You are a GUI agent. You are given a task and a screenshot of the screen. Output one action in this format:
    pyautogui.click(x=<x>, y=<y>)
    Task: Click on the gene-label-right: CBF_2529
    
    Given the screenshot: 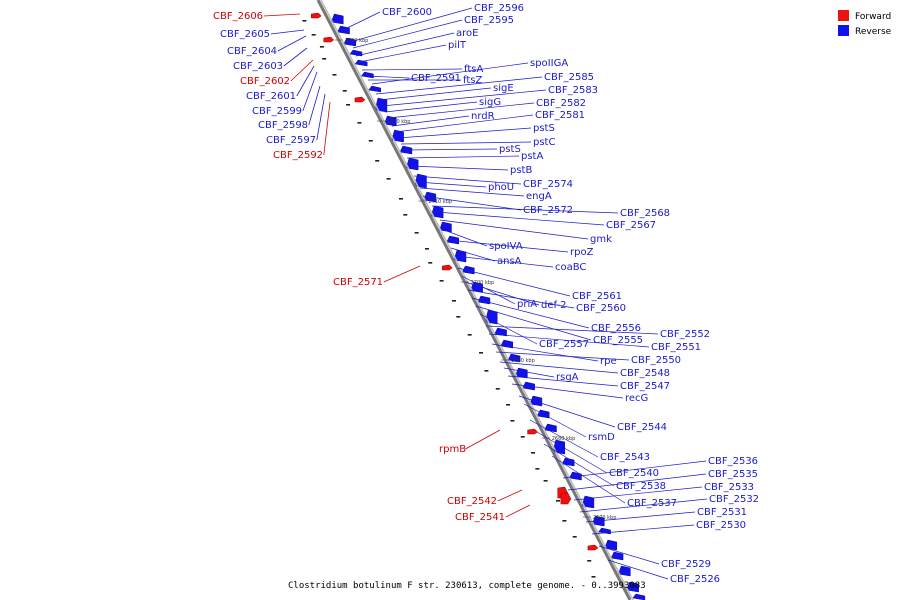 What is the action you would take?
    pyautogui.click(x=686, y=564)
    